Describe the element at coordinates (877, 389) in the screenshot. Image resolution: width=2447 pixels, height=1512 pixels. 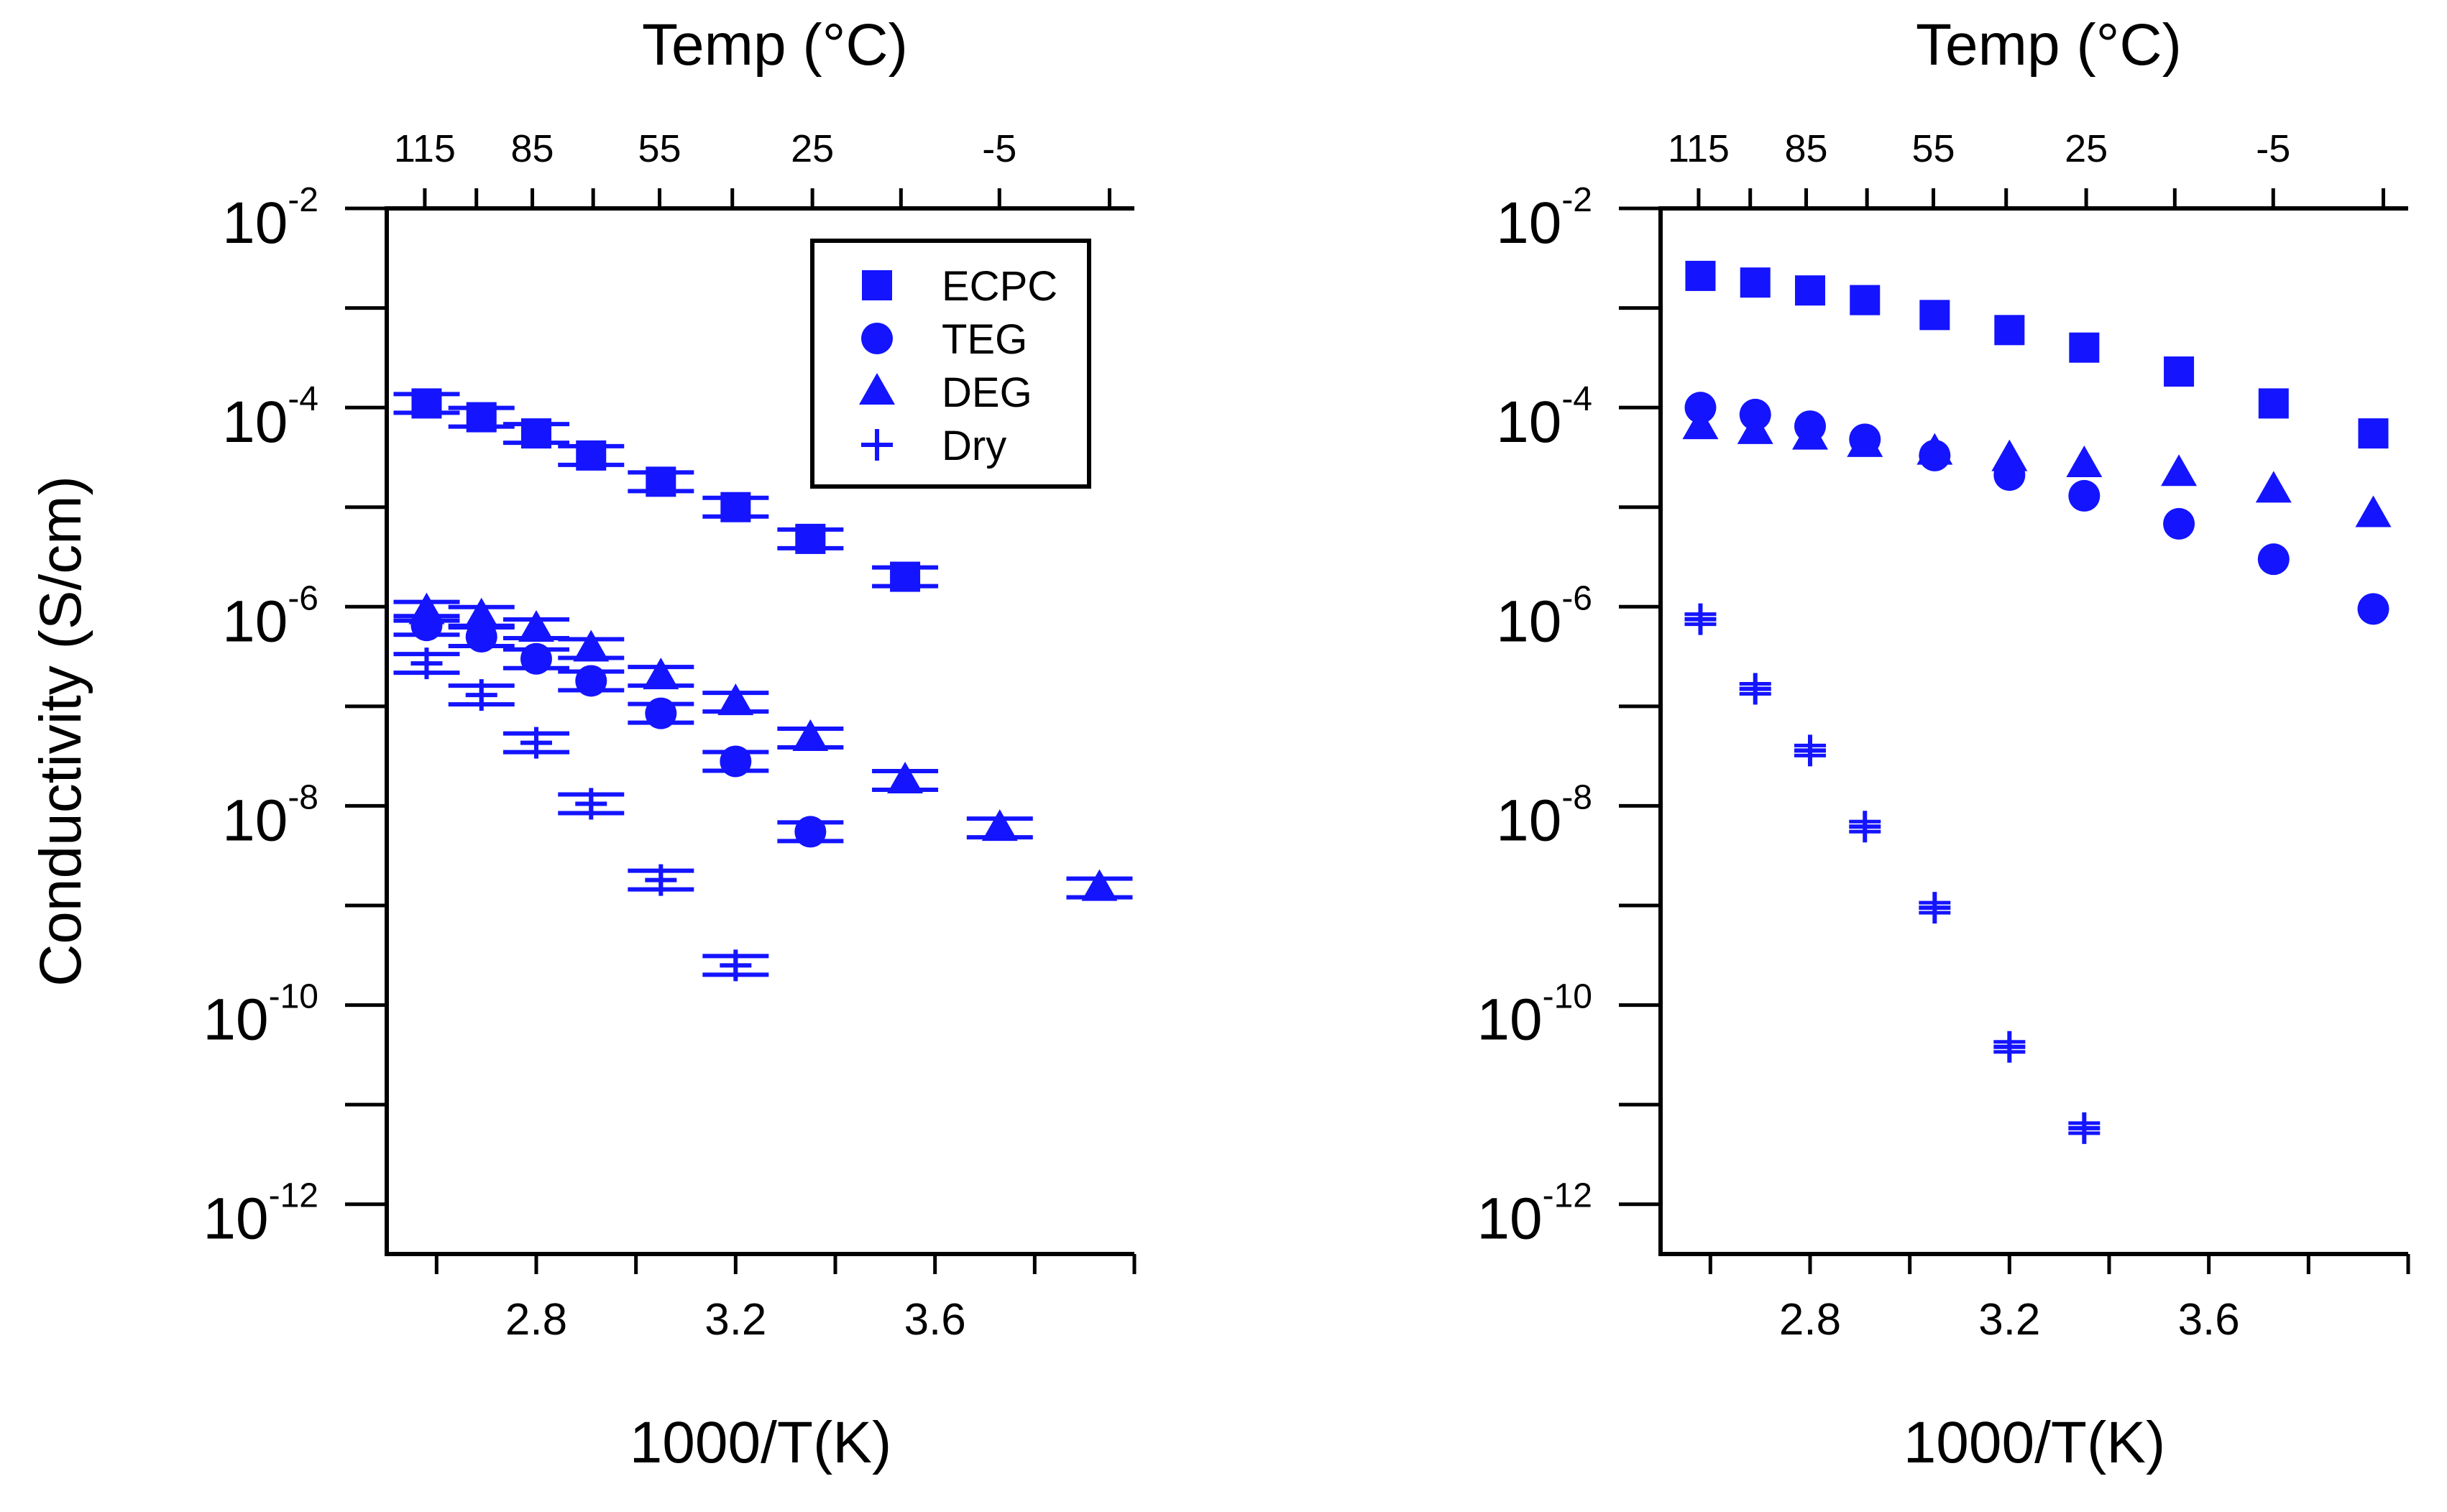
I see `legend-marker-deg` at that location.